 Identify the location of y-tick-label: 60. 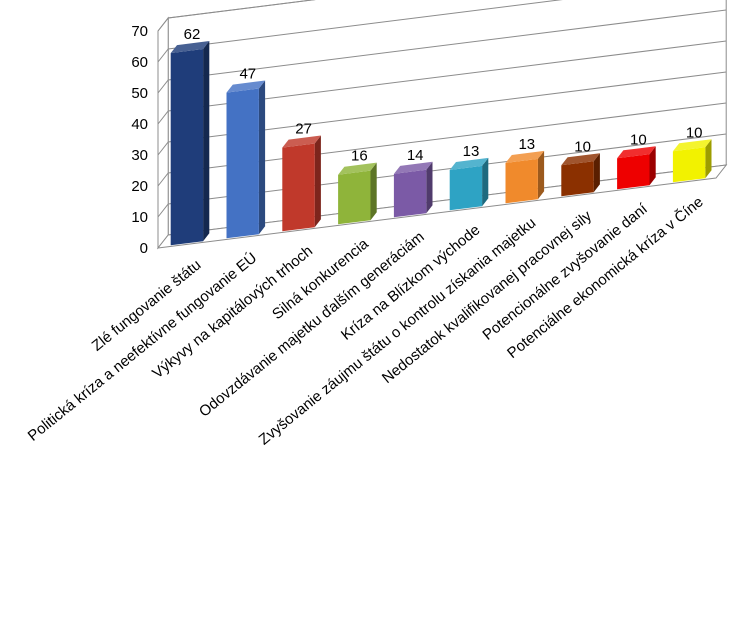
(139, 62).